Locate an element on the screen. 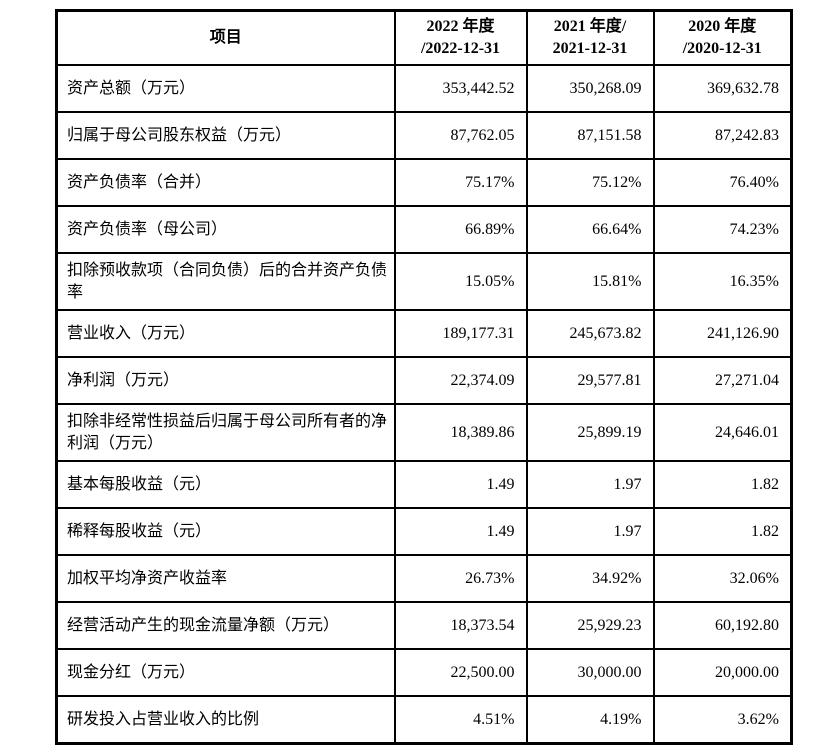 The height and width of the screenshot is (745, 832). value-2021: 75.12% is located at coordinates (590, 182).